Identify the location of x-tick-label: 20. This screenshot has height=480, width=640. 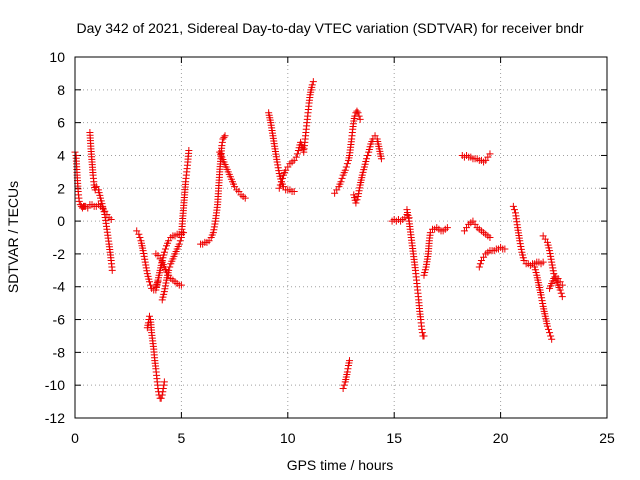
(501, 438).